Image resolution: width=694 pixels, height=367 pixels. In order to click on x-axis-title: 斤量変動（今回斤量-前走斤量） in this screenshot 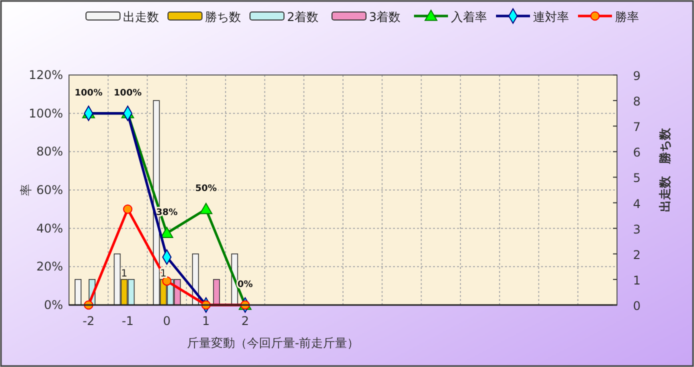, I will do `click(273, 343)`.